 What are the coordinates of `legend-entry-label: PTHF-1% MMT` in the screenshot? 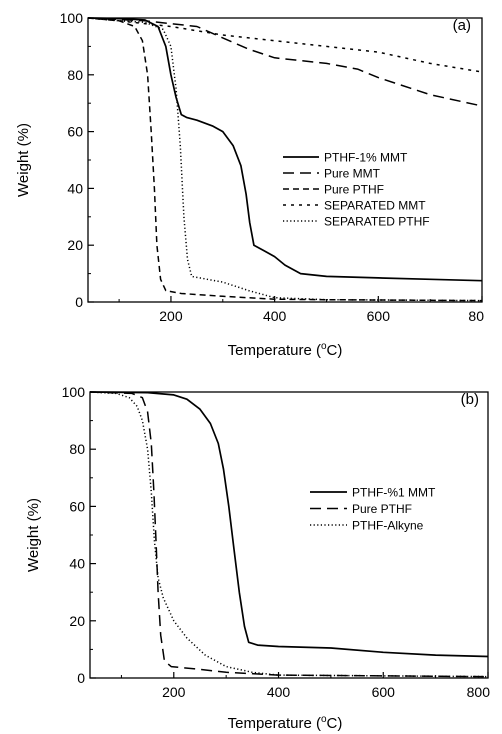 It's located at (366, 158).